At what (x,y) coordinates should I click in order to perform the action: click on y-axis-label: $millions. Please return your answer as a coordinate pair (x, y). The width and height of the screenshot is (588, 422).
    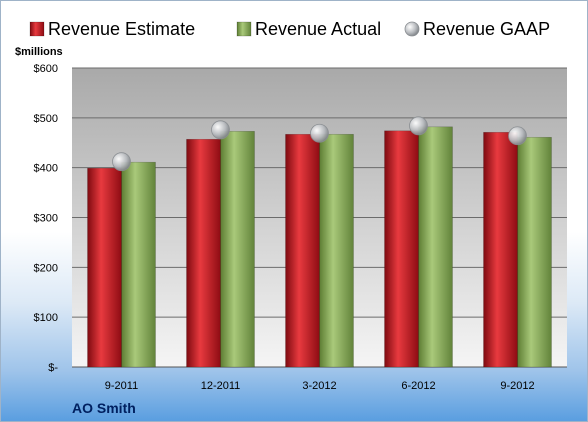
    Looking at the image, I should click on (39, 52).